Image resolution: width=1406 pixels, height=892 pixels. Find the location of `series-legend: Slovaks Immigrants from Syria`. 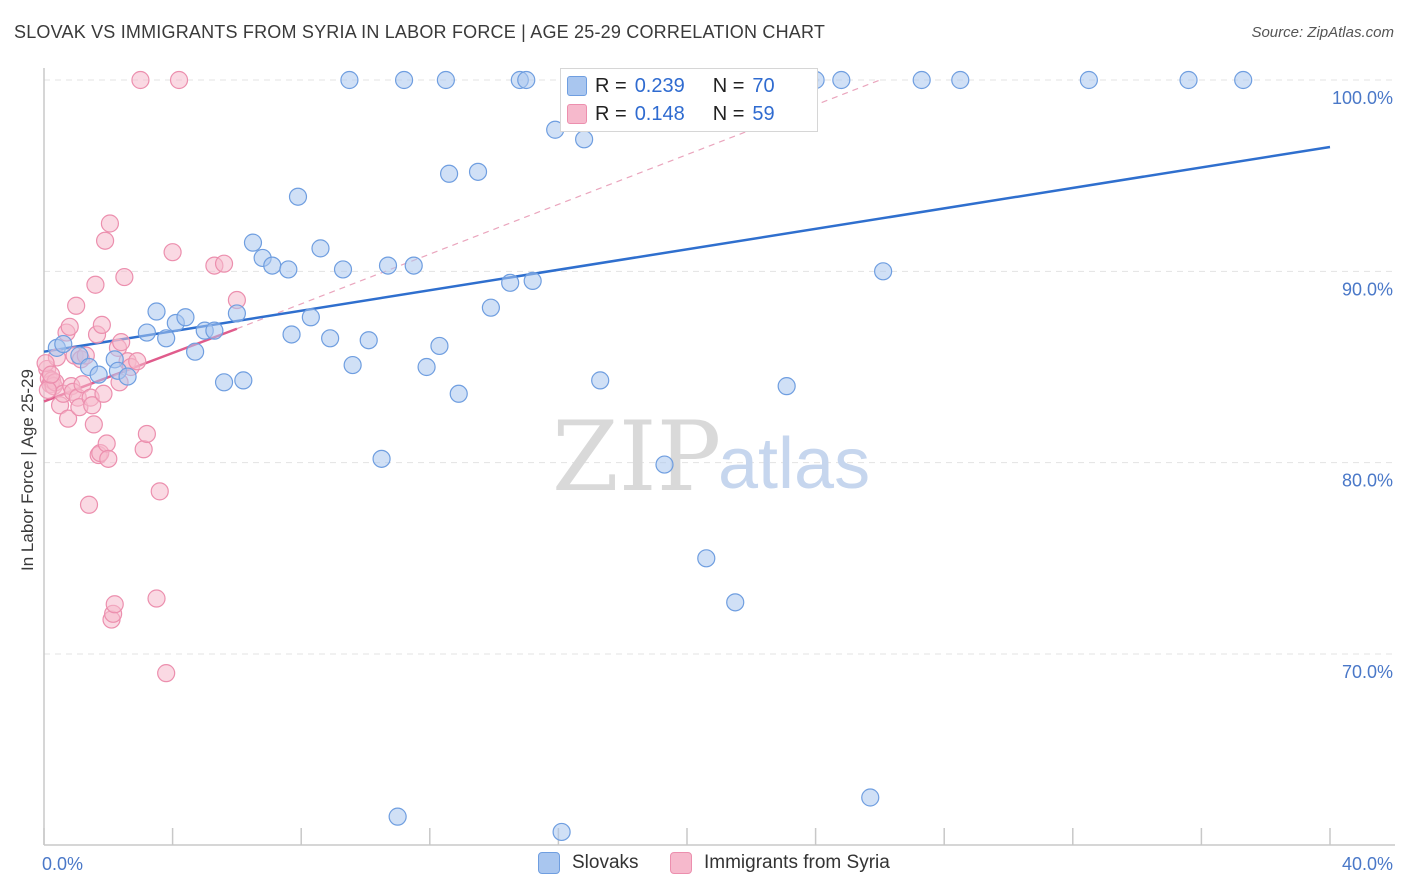

series-legend: Slovaks Immigrants from Syria is located at coordinates (703, 865).